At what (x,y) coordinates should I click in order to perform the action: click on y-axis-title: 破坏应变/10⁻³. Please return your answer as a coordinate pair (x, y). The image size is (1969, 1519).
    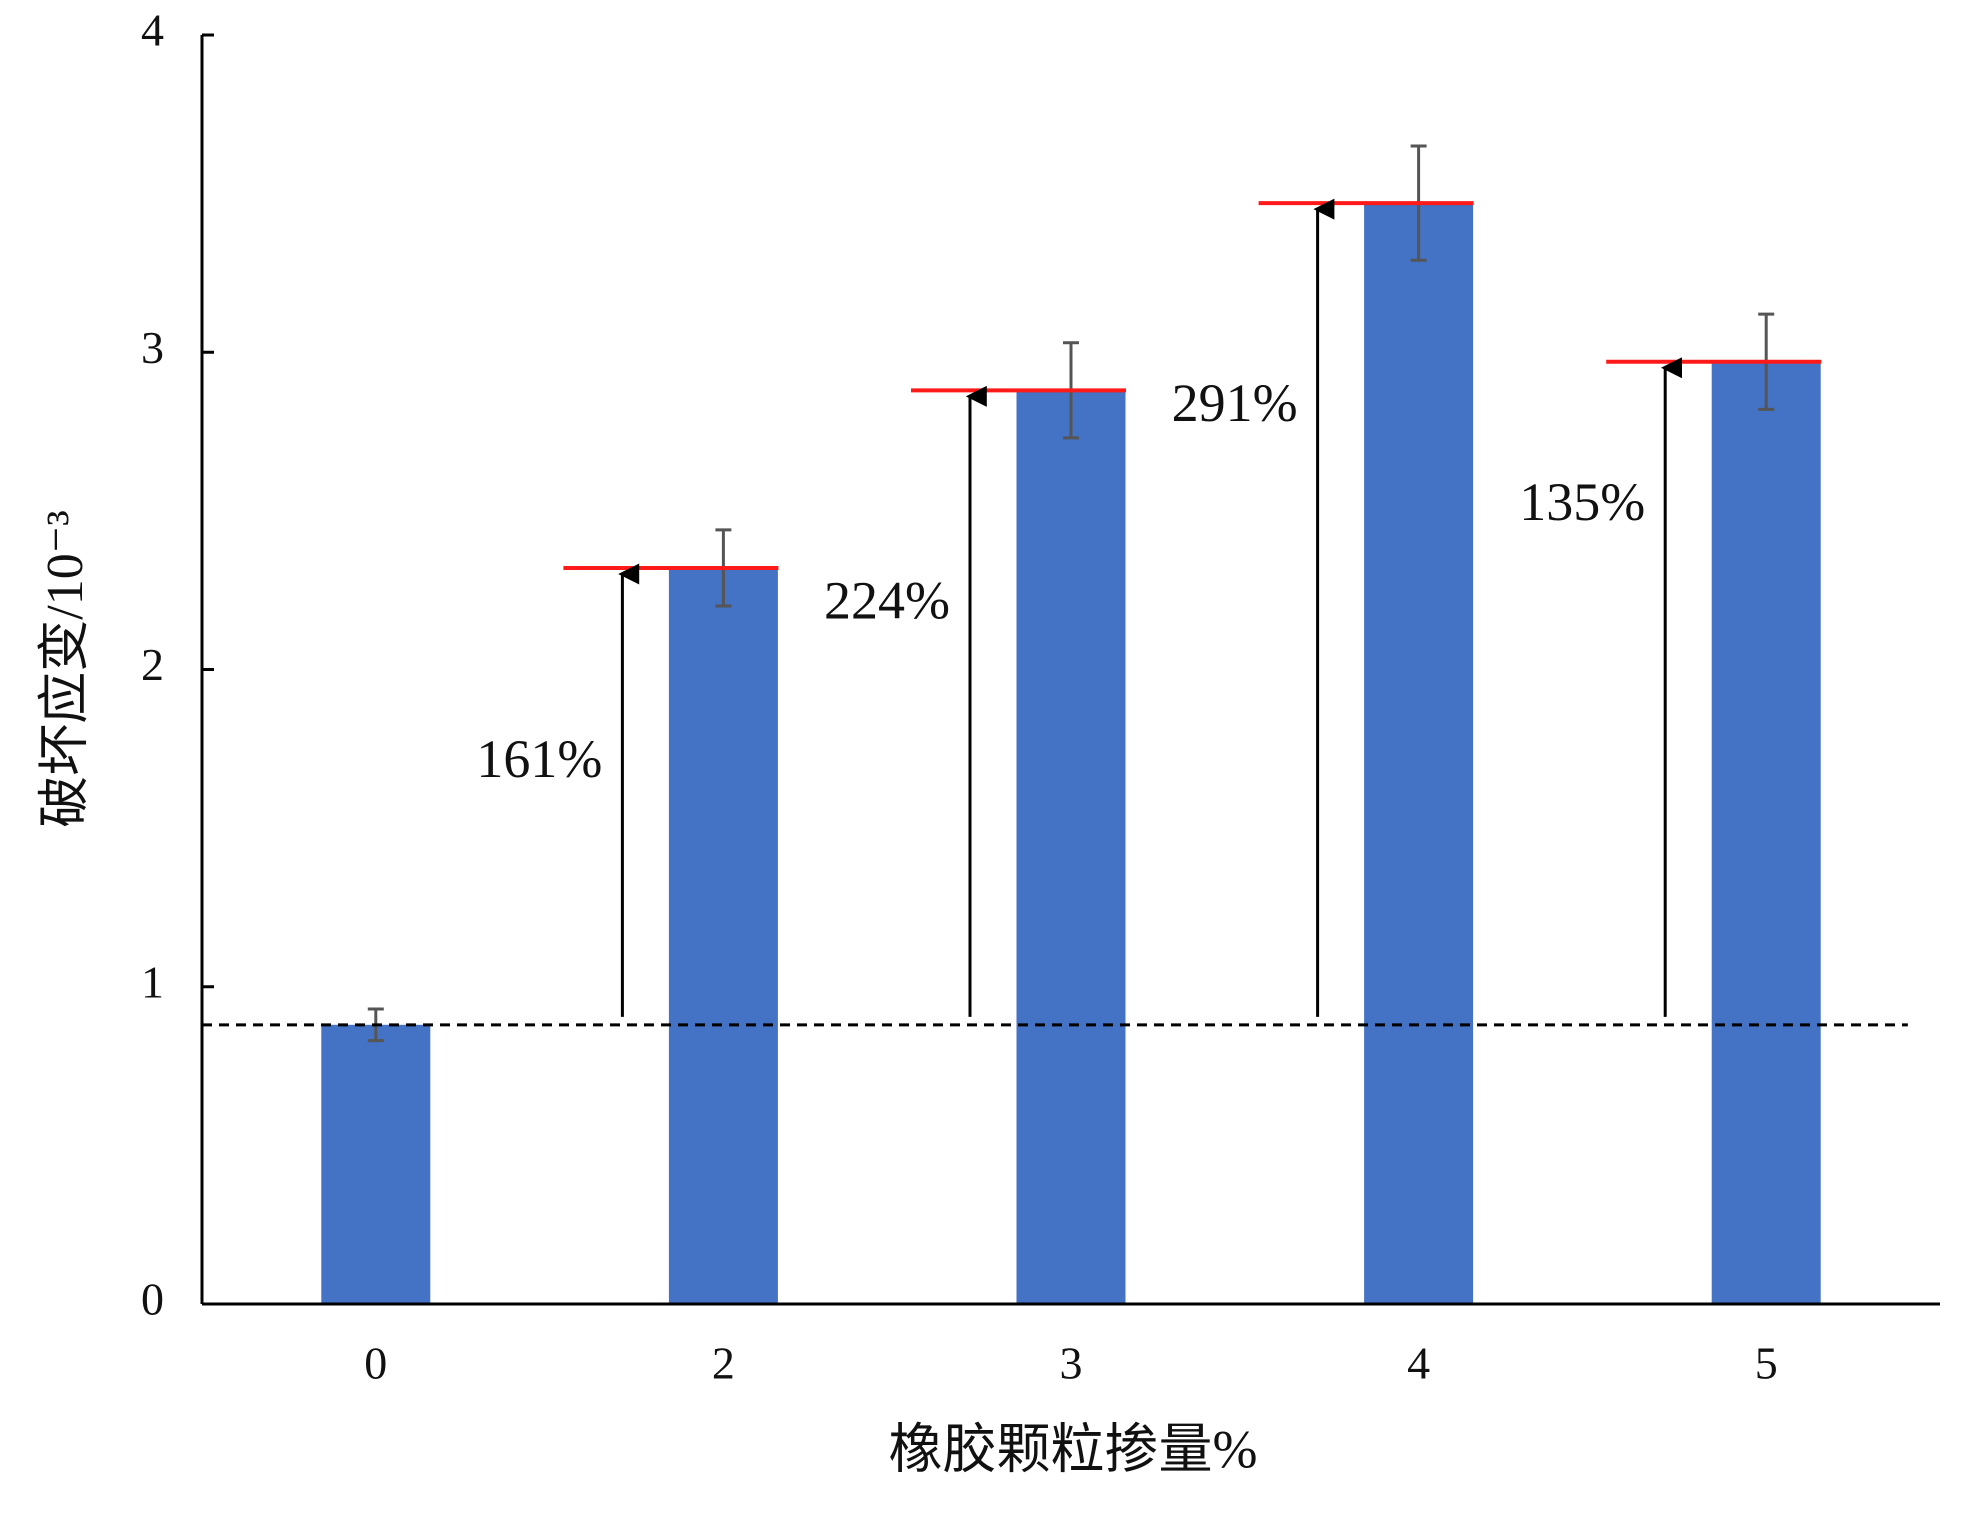
    Looking at the image, I should click on (65, 669).